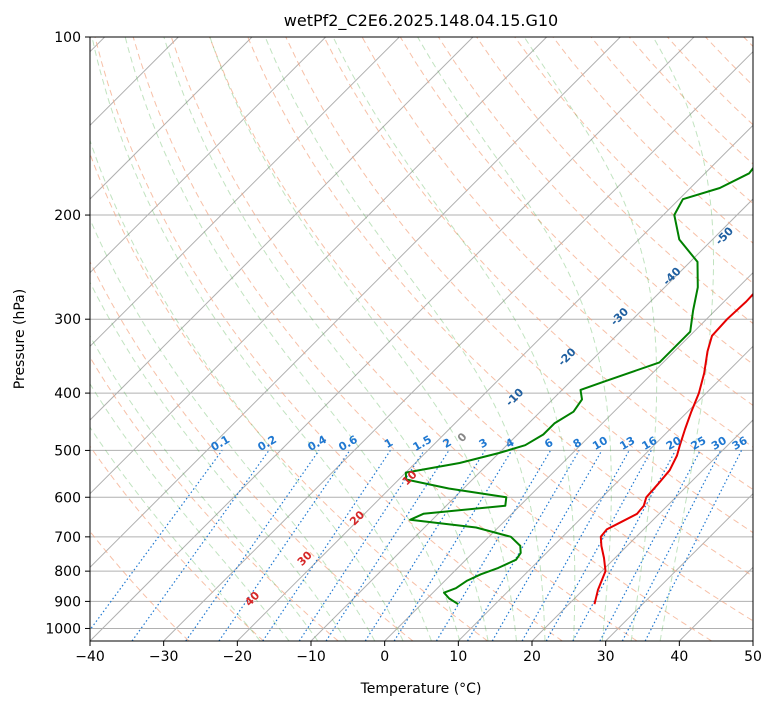  Describe the element at coordinates (67, 451) in the screenshot. I see `y-tick-label: 500` at that location.